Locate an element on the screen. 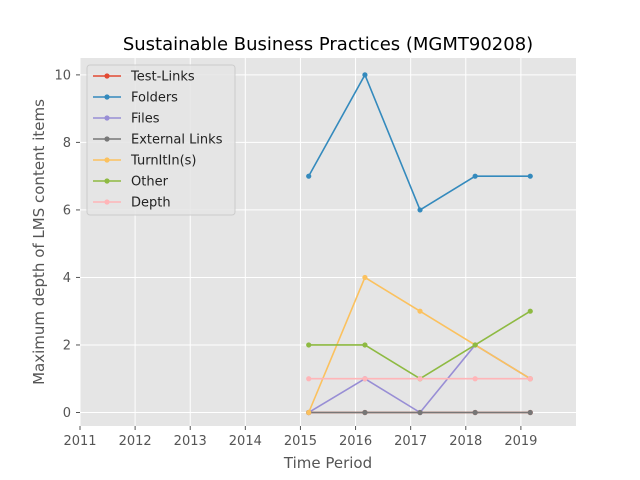  x-tick-label: 2014 is located at coordinates (245, 441).